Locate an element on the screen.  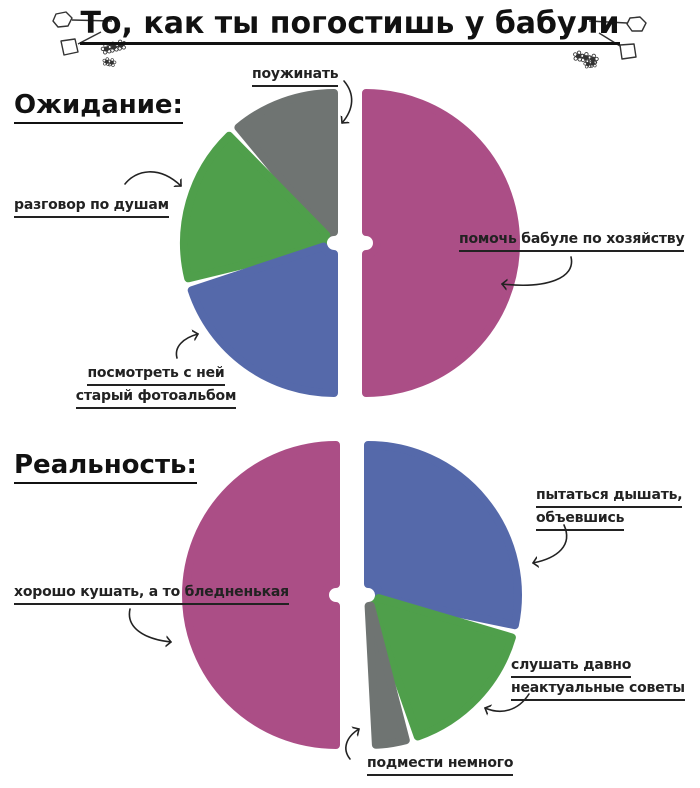
pie-slice-heart-to-heart-talk is located at coordinates (255, 207).